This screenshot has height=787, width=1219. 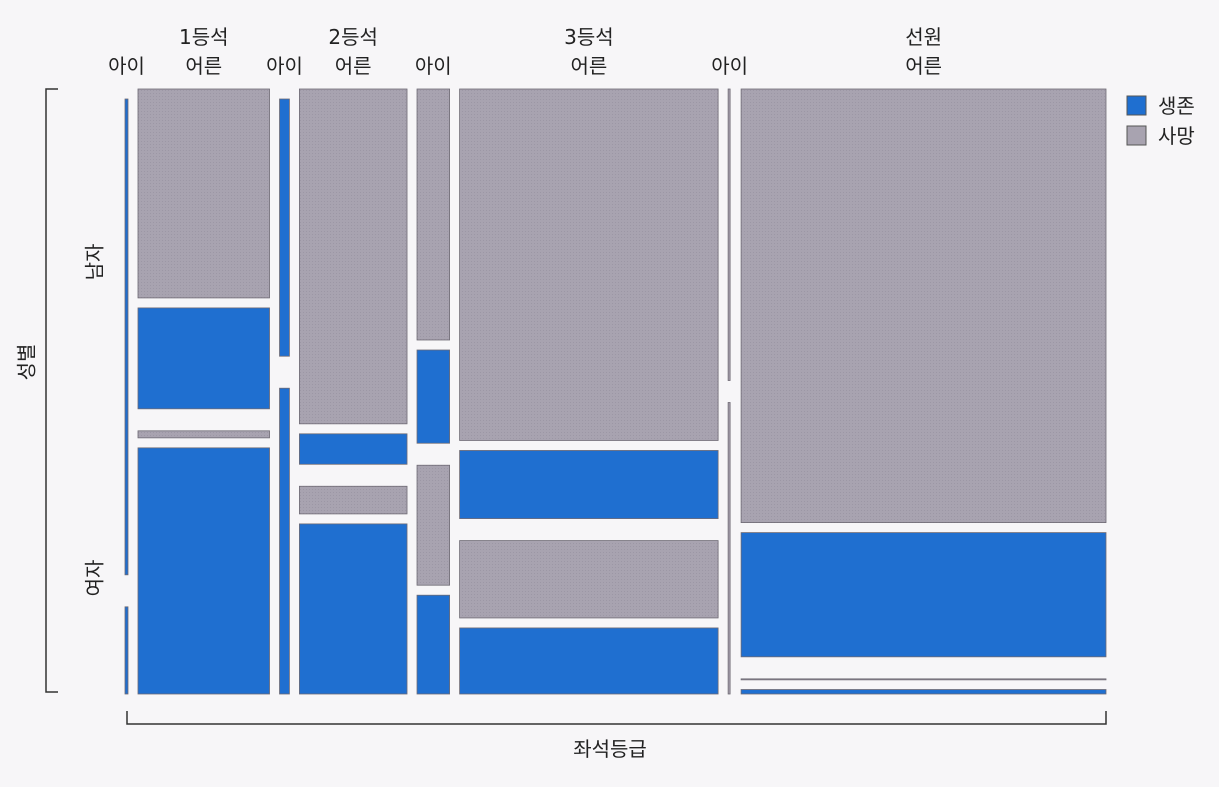 What do you see at coordinates (589, 661) in the screenshot?
I see `tile-5-female-survived` at bounding box center [589, 661].